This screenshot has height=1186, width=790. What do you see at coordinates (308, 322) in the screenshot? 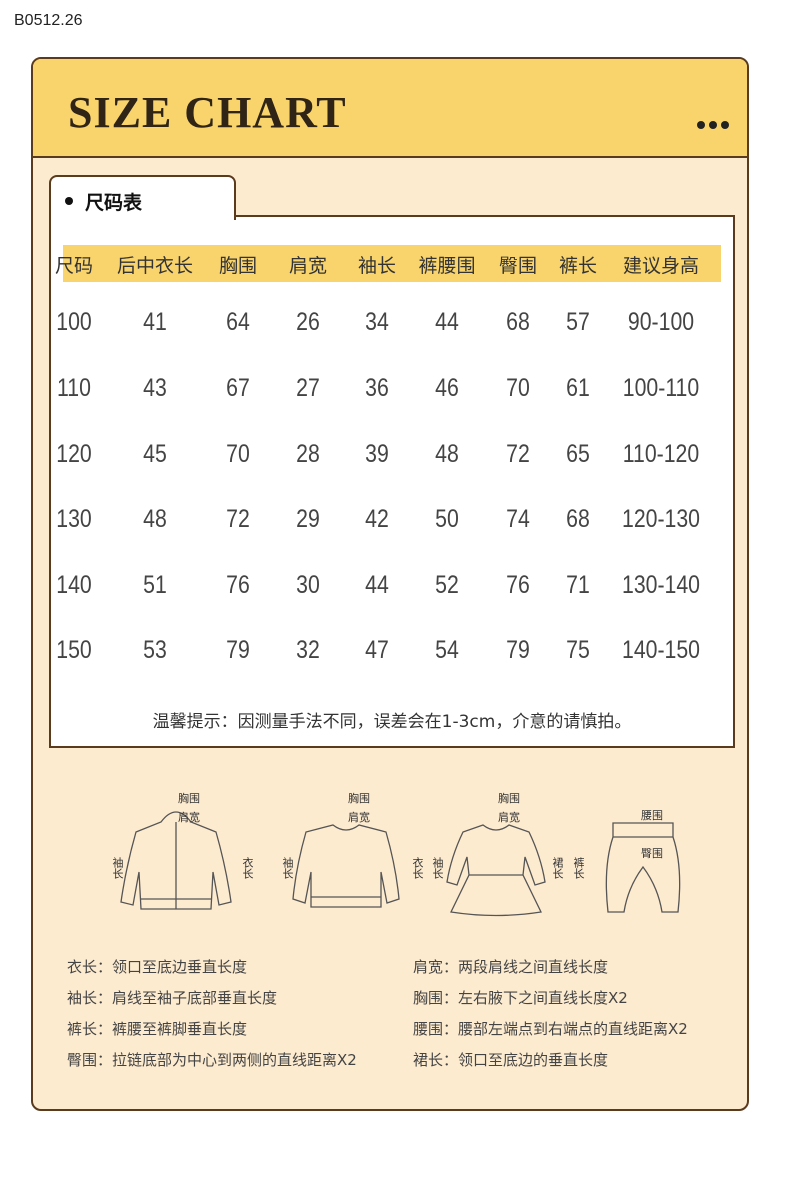
I see `table-cell: 26` at bounding box center [308, 322].